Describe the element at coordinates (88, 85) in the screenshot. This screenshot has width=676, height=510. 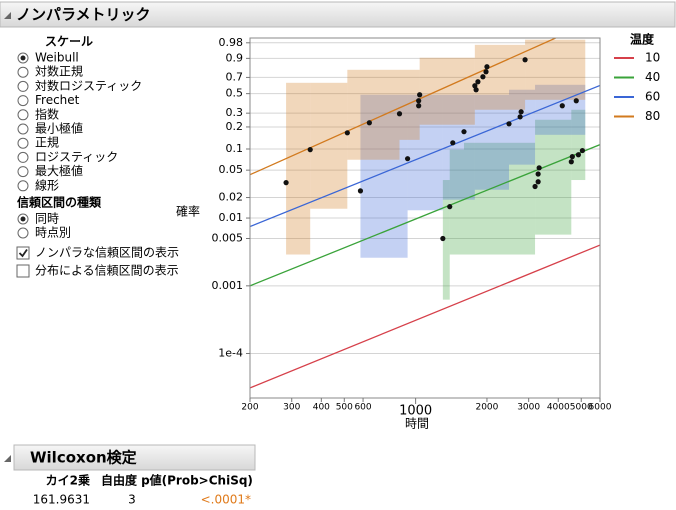
I see `radio-label: 対数ロジスティック` at that location.